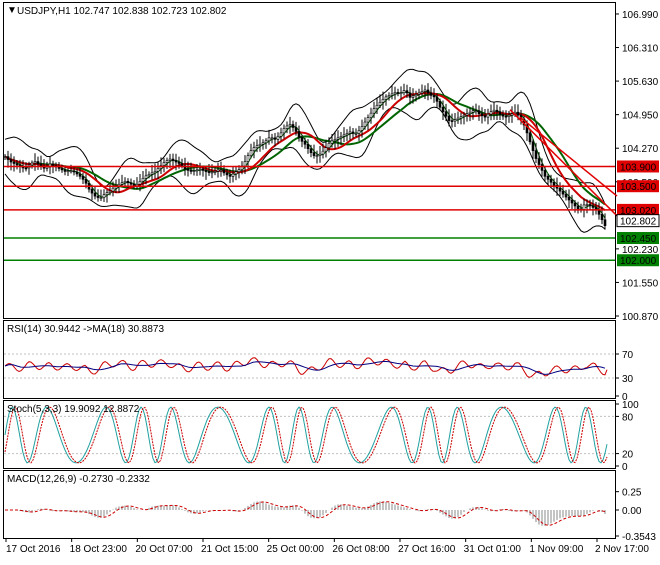 The width and height of the screenshot is (660, 565). I want to click on stoch-tick-label: 20, so click(628, 455).